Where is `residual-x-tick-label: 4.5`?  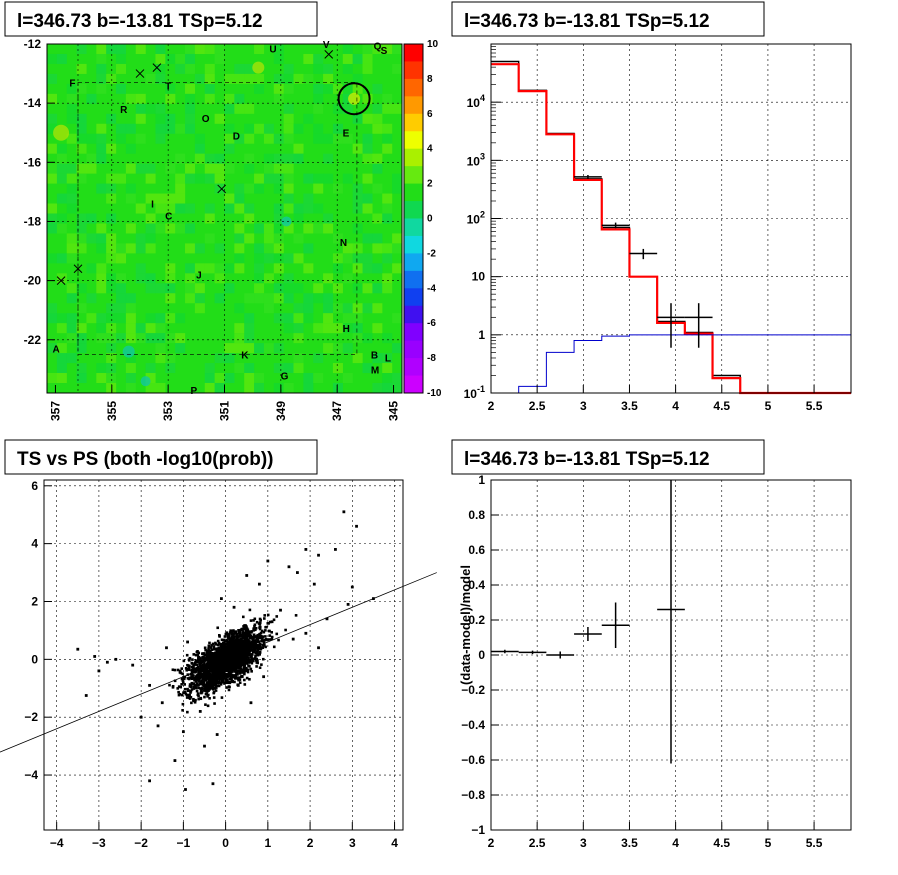
residual-x-tick-label: 4.5 is located at coordinates (721, 843).